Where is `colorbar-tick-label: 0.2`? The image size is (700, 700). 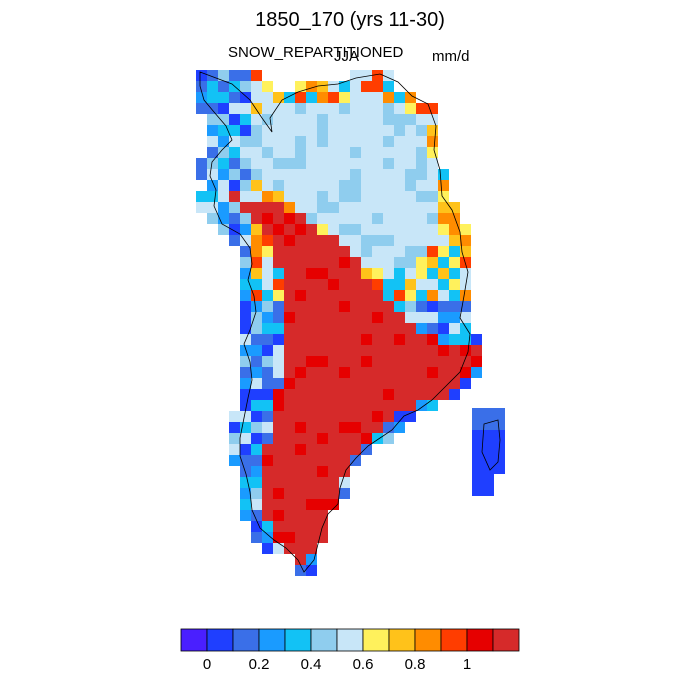
colorbar-tick-label: 0.2 is located at coordinates (259, 664).